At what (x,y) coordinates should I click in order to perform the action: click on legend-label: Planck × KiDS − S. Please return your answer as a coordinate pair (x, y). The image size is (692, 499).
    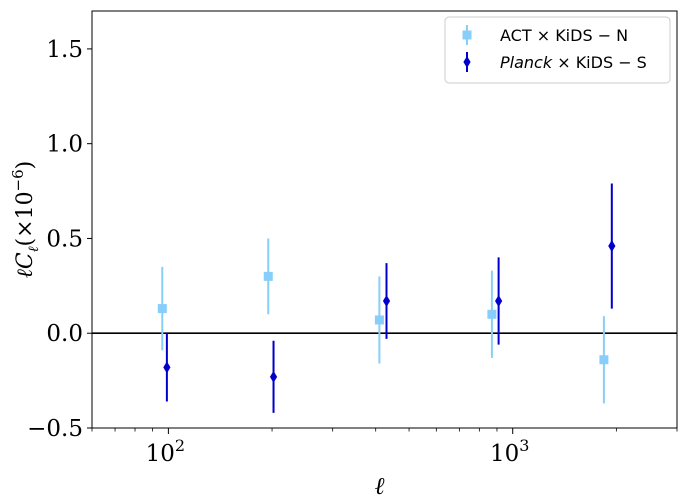
    Looking at the image, I should click on (573, 62).